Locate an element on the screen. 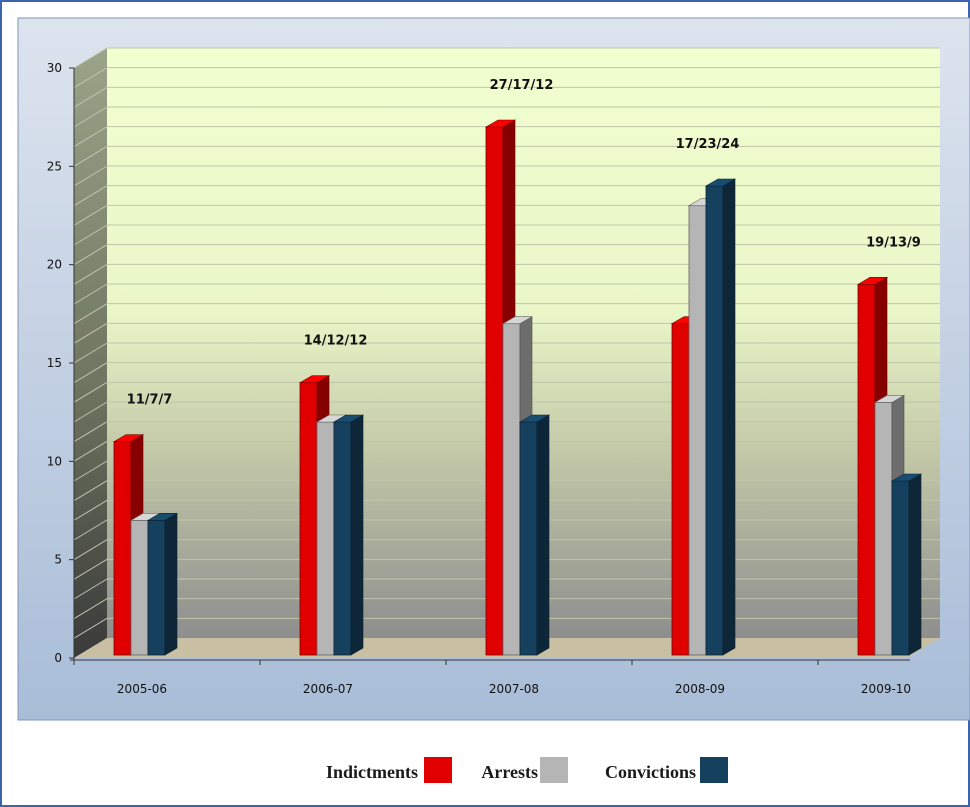 Image resolution: width=970 pixels, height=807 pixels. y-tick-label: 20 is located at coordinates (54, 265).